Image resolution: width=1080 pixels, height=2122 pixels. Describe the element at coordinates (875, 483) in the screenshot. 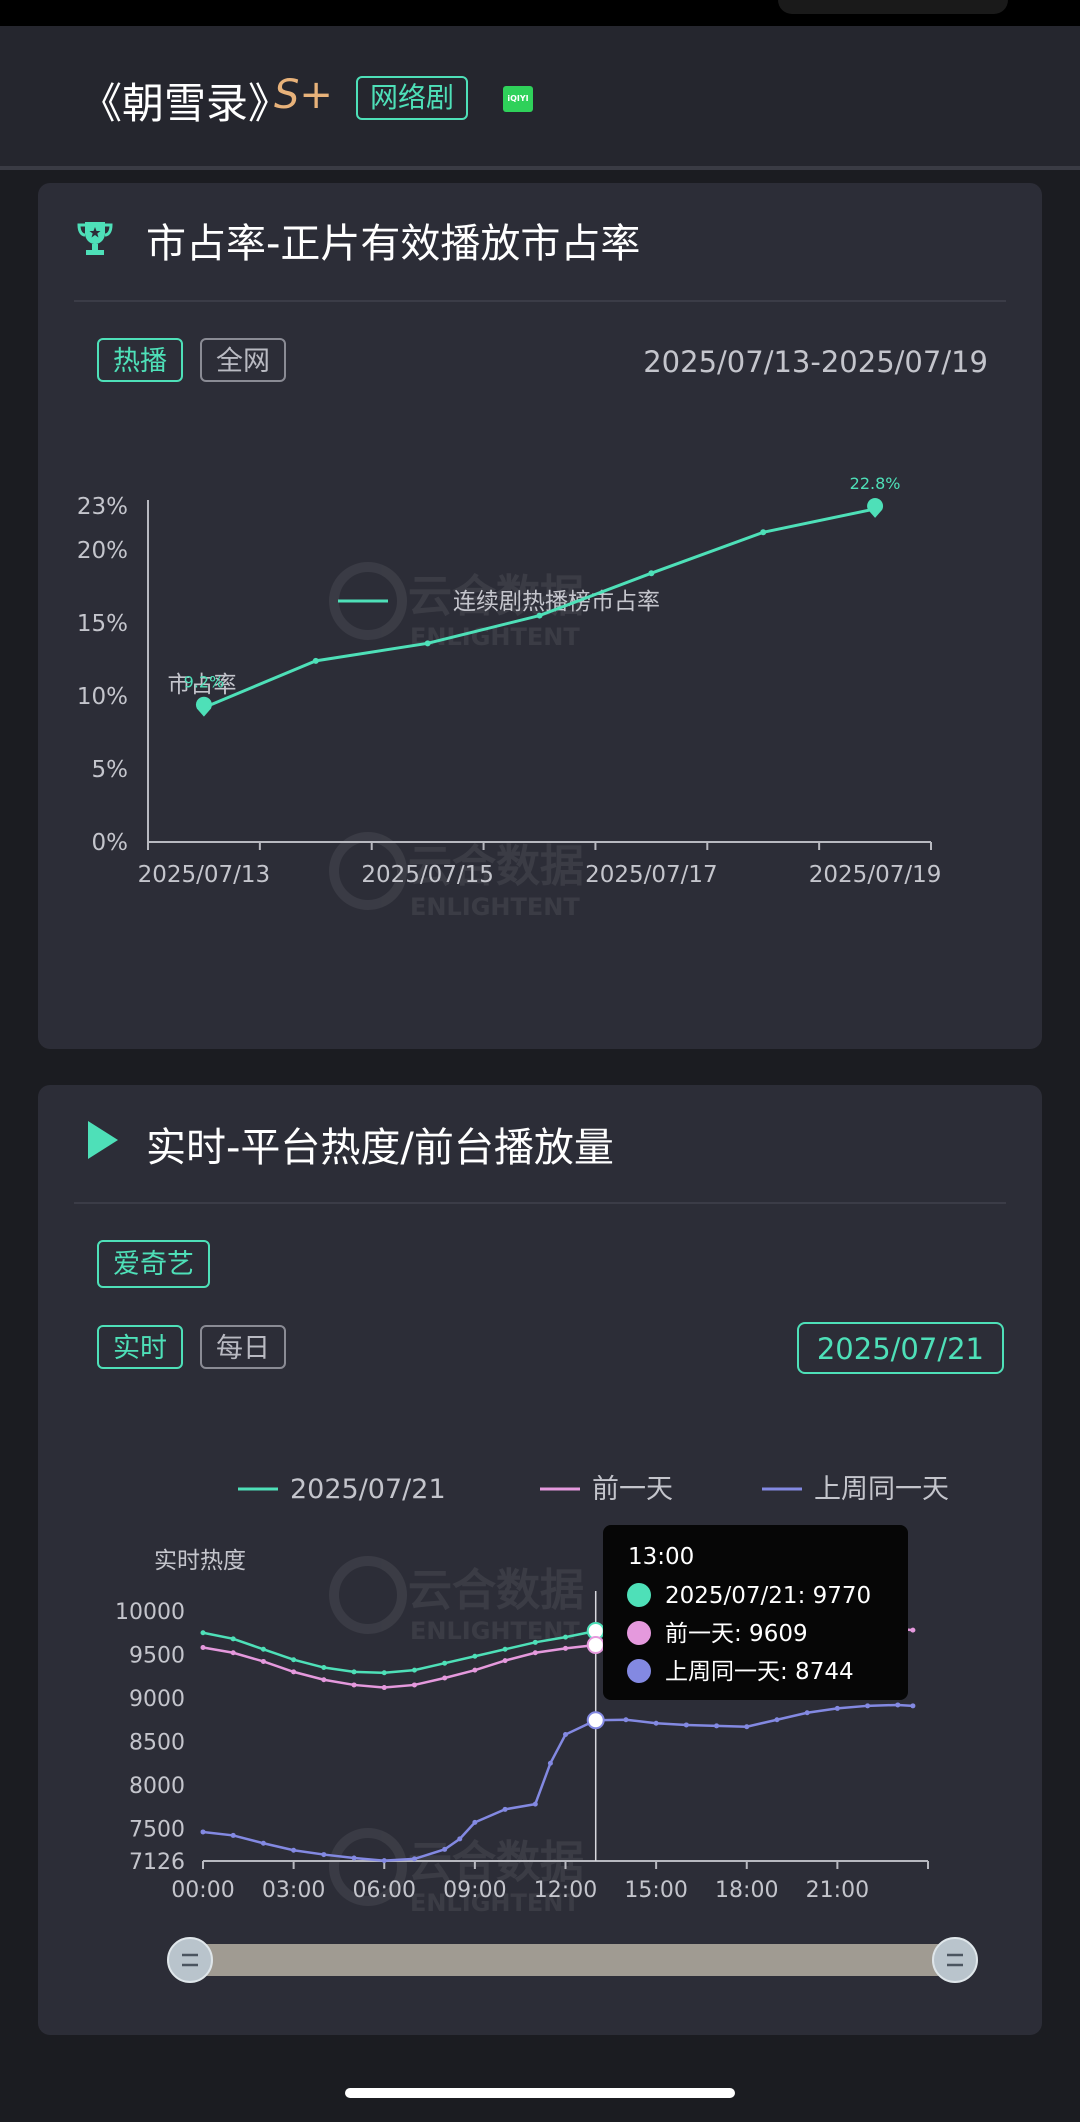

I see `data-label: 22.8%` at that location.